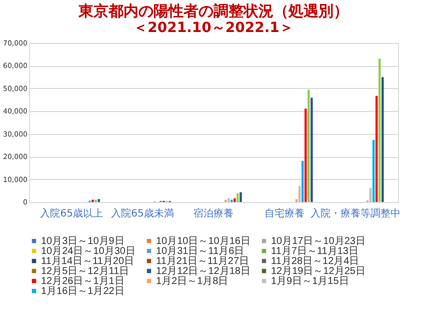 The height and width of the screenshot is (320, 427). I want to click on legend-label: 11月7日～11月13日, so click(314, 251).